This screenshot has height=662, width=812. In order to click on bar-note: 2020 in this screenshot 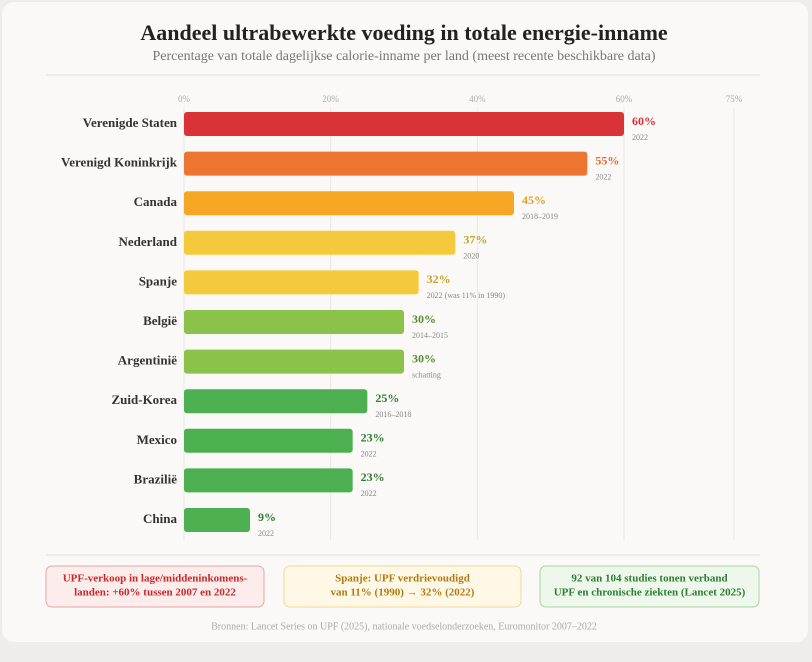, I will do `click(471, 256)`.